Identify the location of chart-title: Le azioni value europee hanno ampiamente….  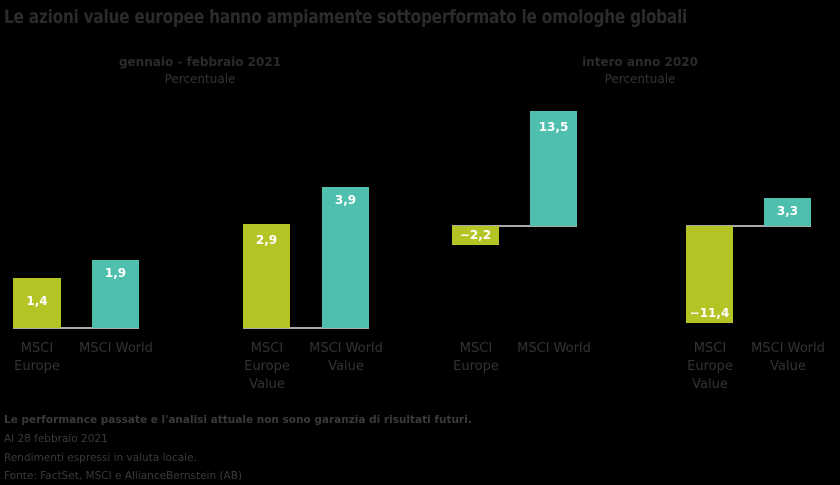
(346, 17).